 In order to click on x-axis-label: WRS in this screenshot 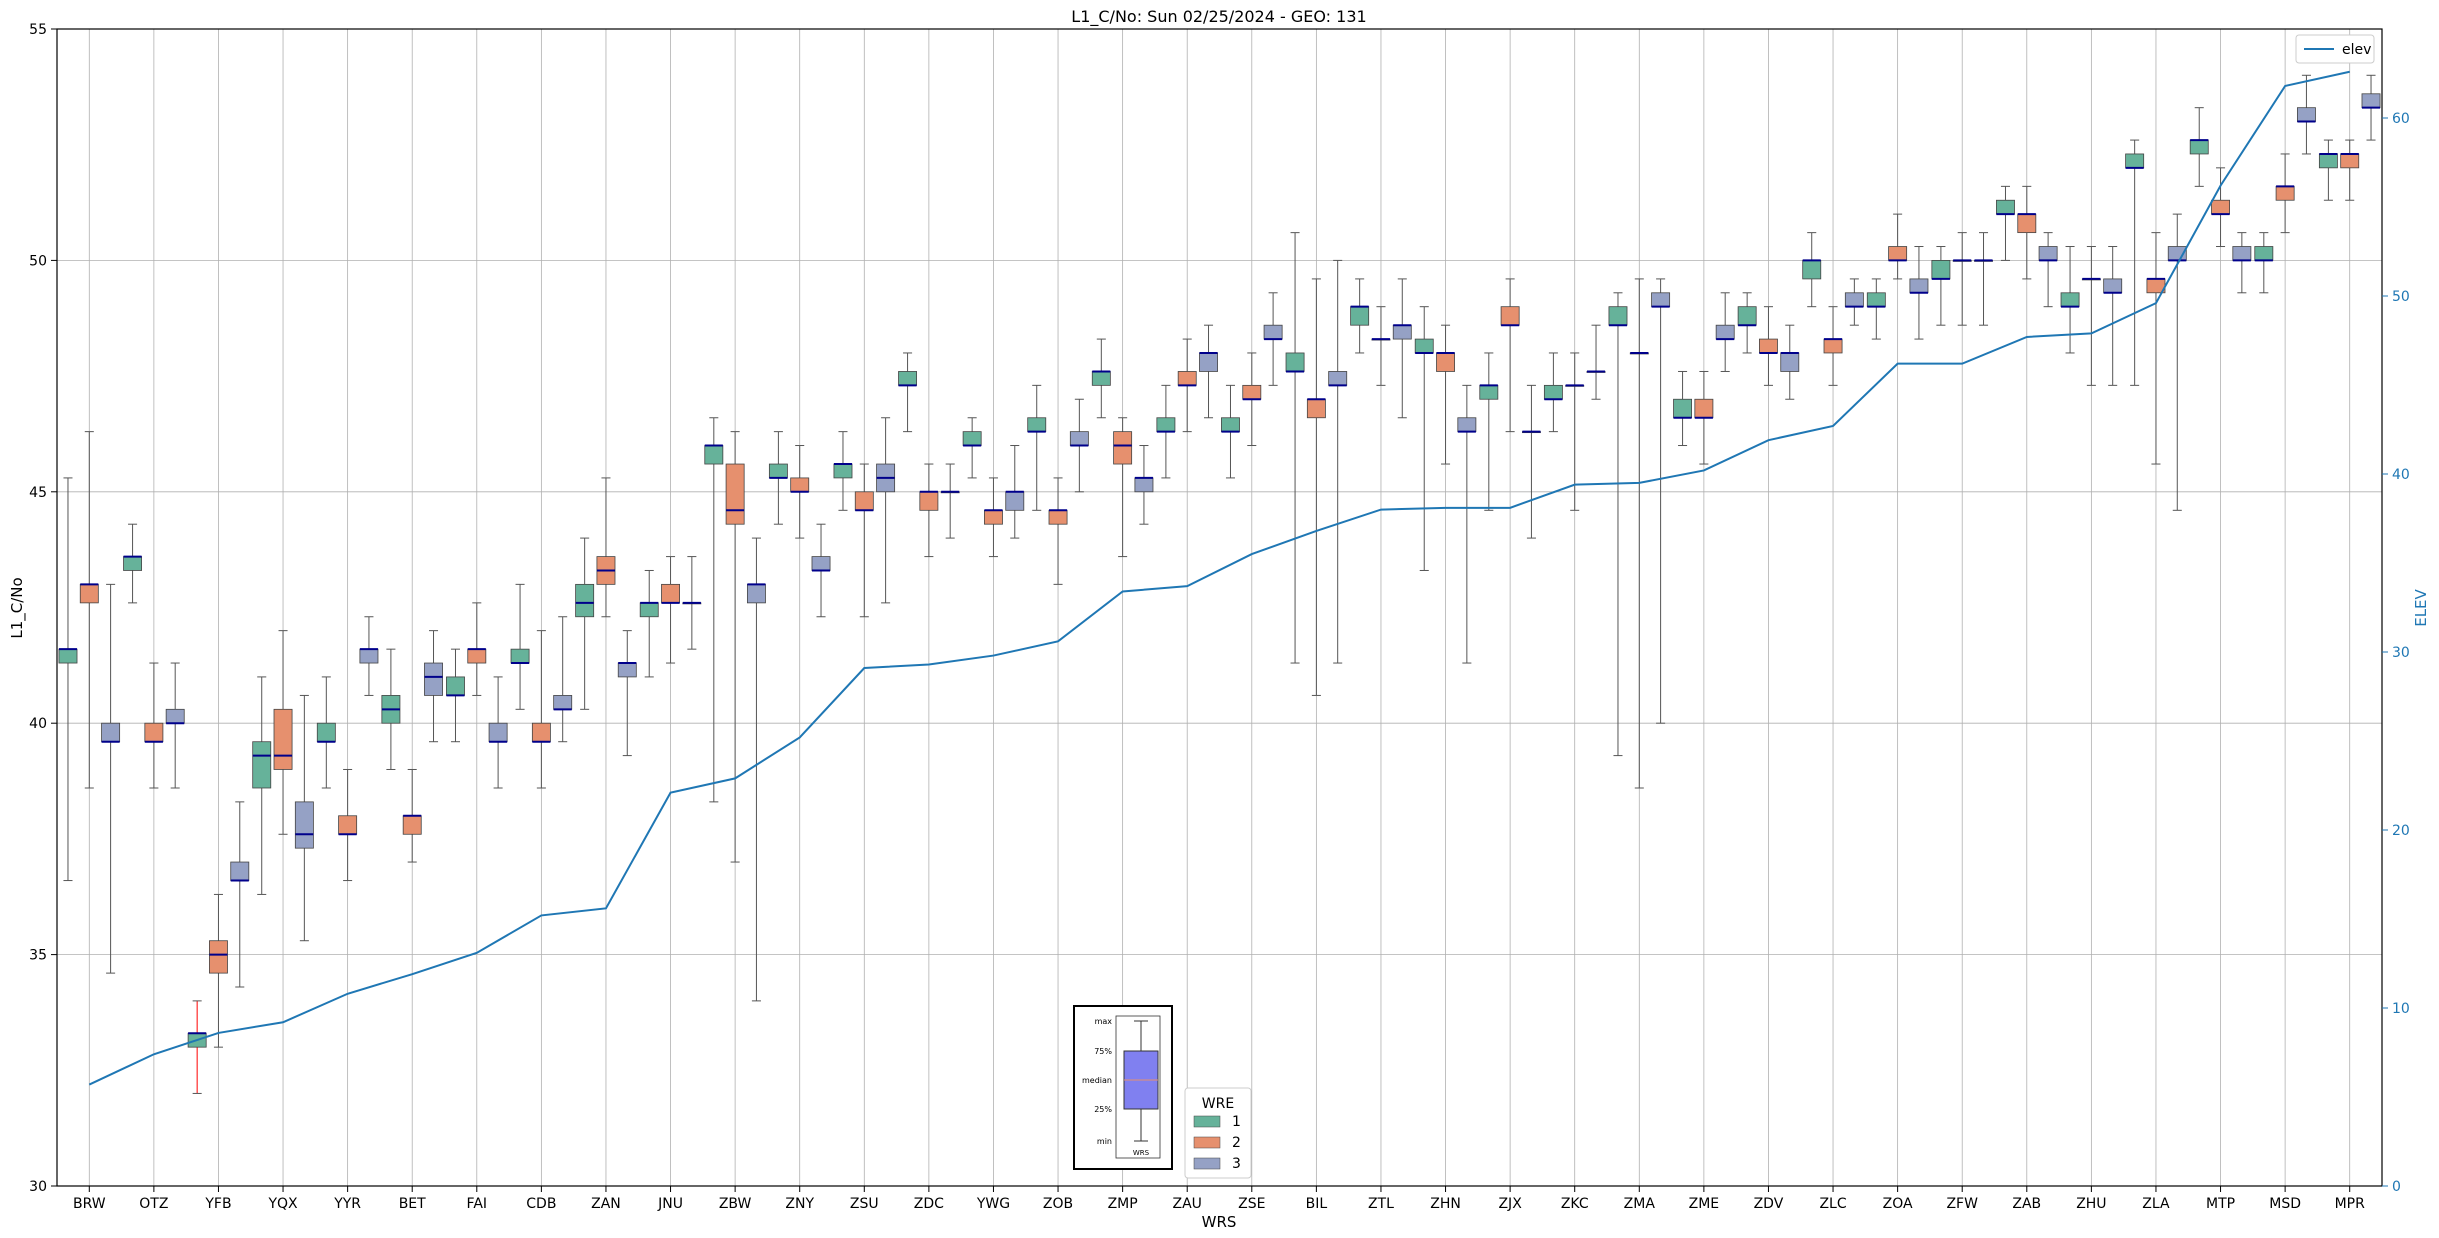, I will do `click(1219, 1222)`.